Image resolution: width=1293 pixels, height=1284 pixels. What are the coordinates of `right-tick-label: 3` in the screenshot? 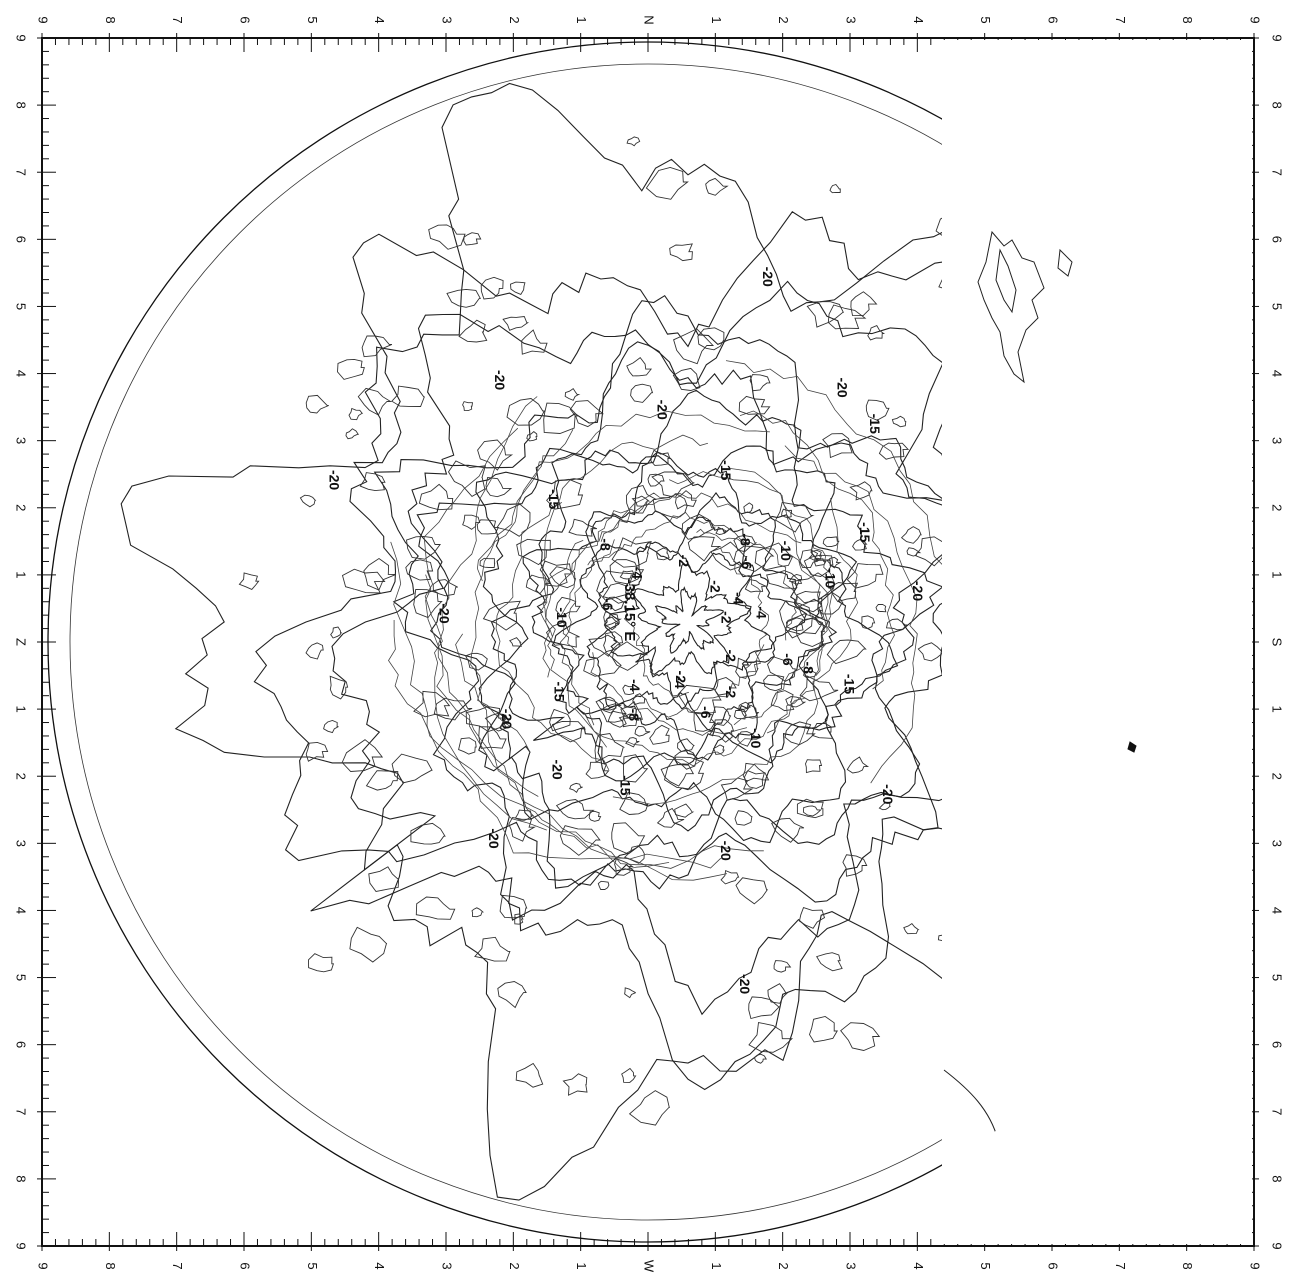 It's located at (1277, 843).